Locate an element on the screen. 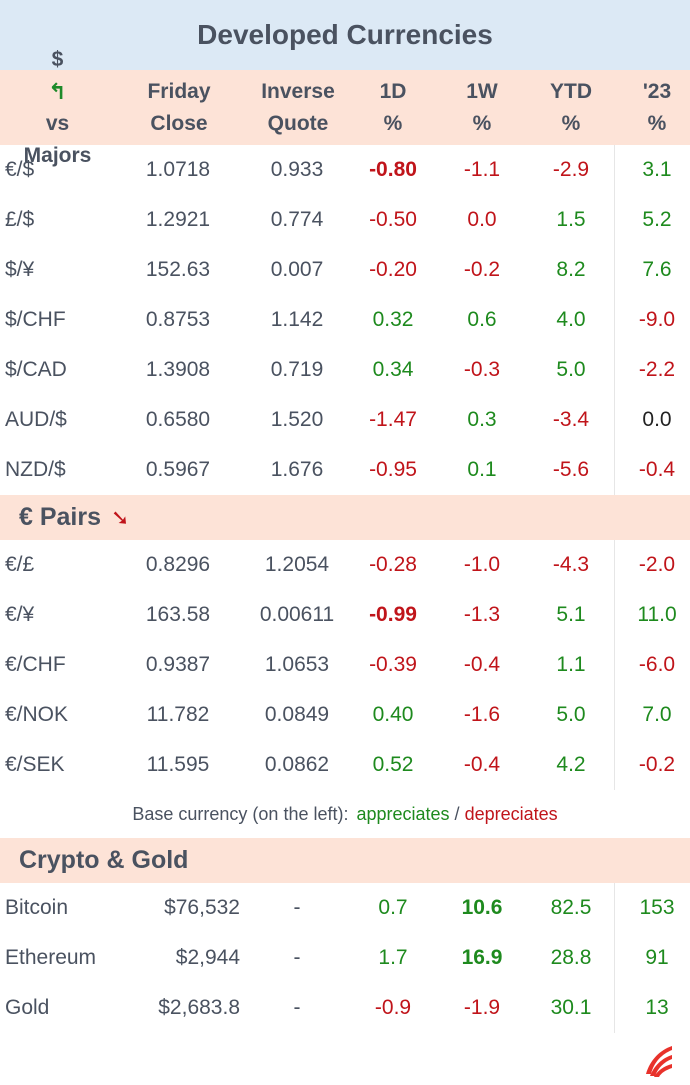 The height and width of the screenshot is (1085, 690). cell-ytd: -4.3 is located at coordinates (571, 564).